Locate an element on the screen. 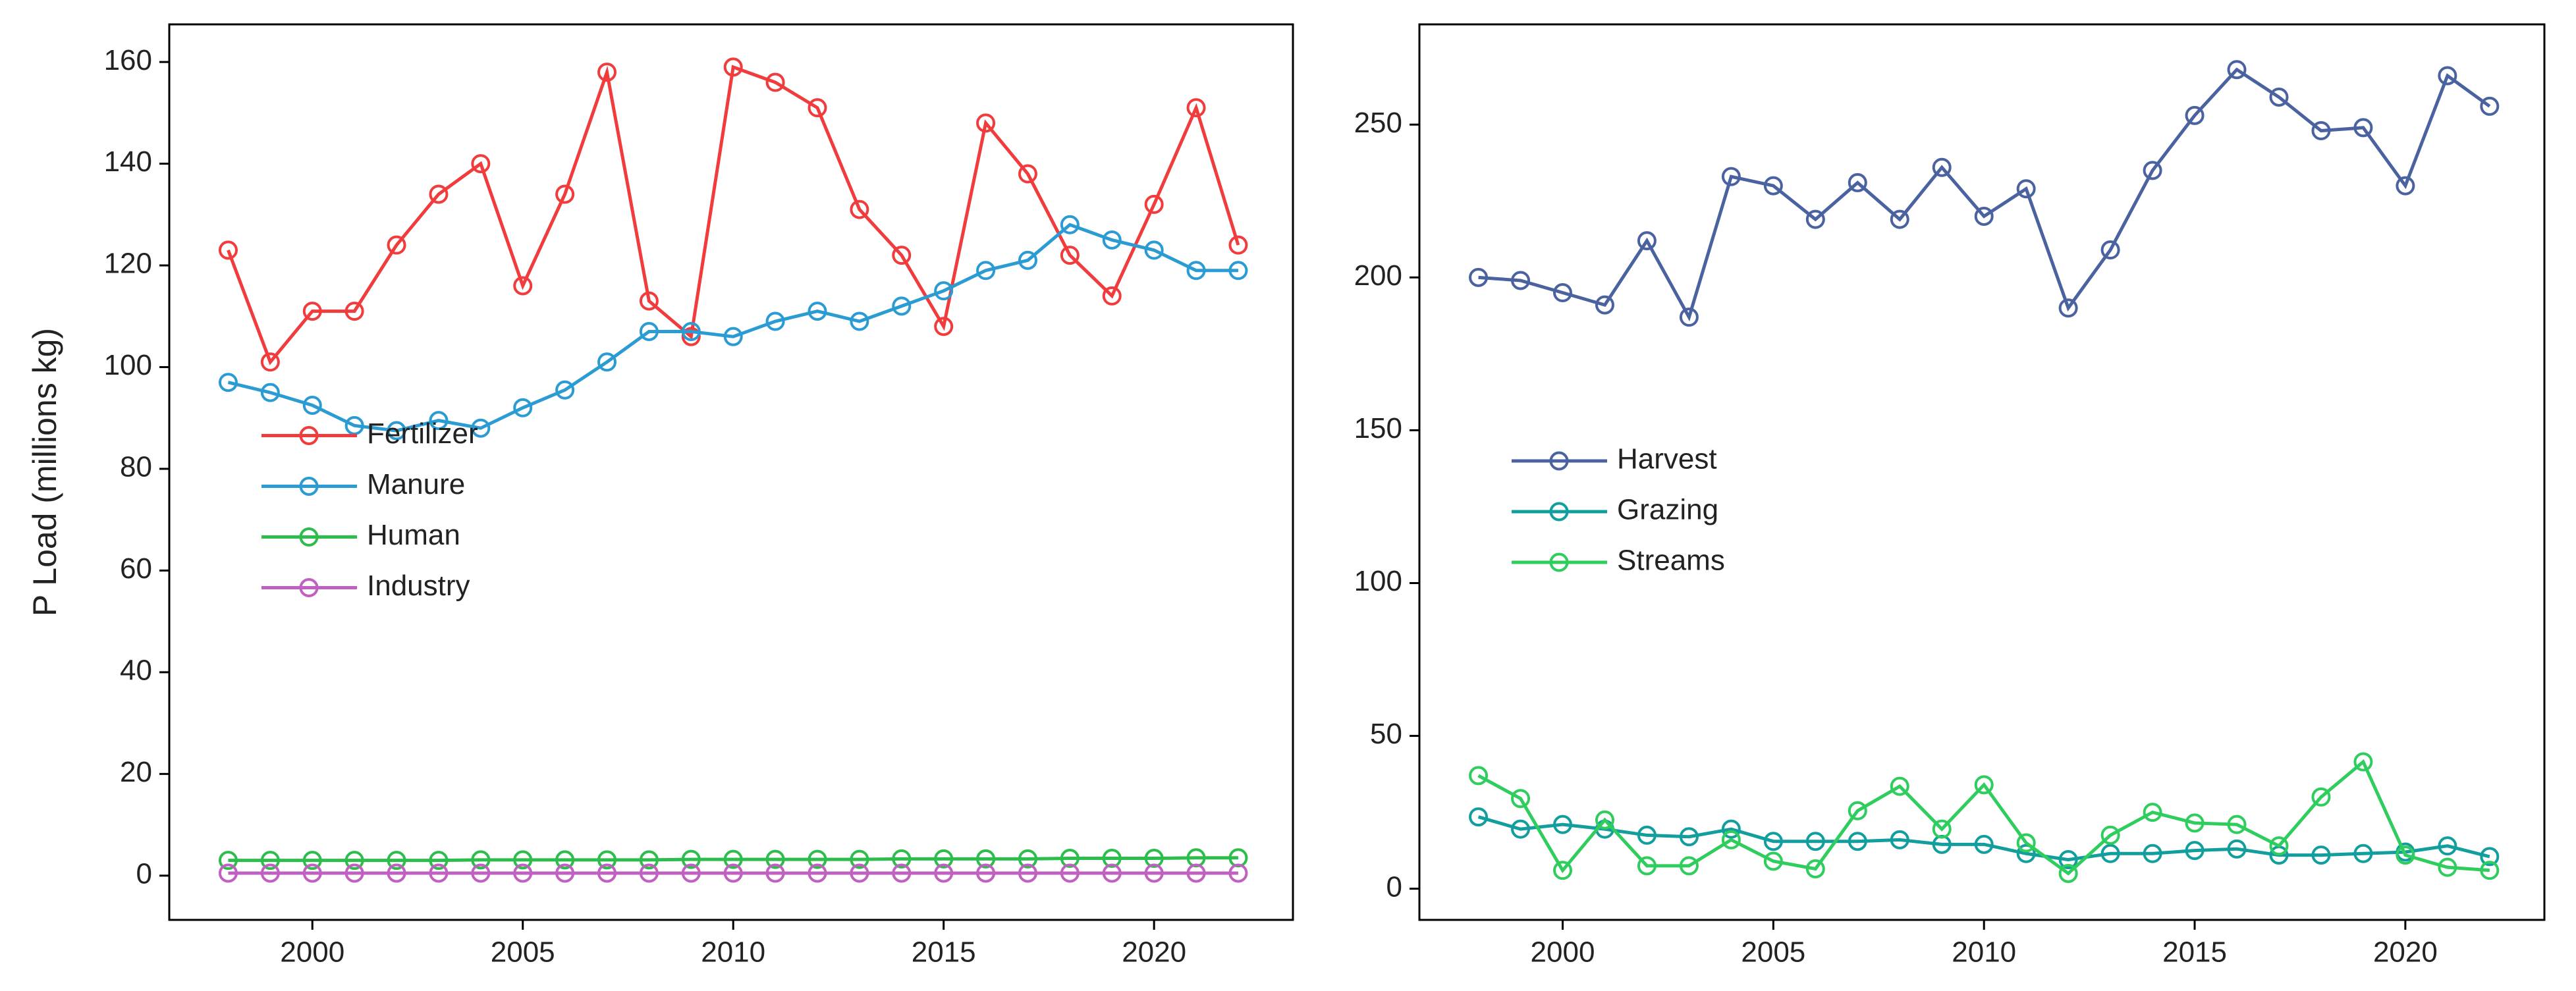 The height and width of the screenshot is (991, 2576). y-tick-label: 200 is located at coordinates (1378, 275).